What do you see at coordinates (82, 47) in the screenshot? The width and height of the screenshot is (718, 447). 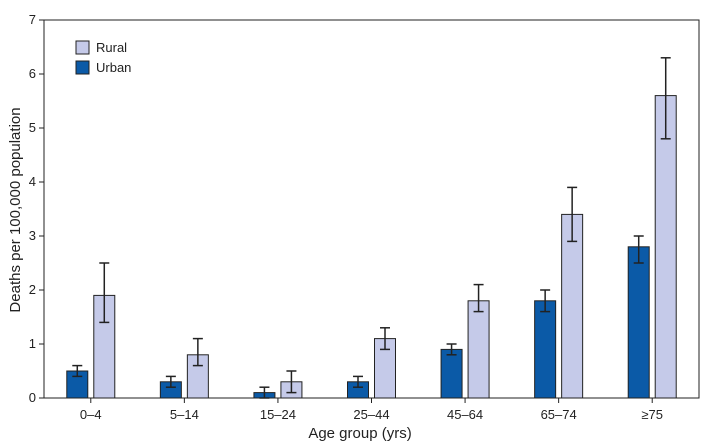 I see `legend-swatch-rural` at bounding box center [82, 47].